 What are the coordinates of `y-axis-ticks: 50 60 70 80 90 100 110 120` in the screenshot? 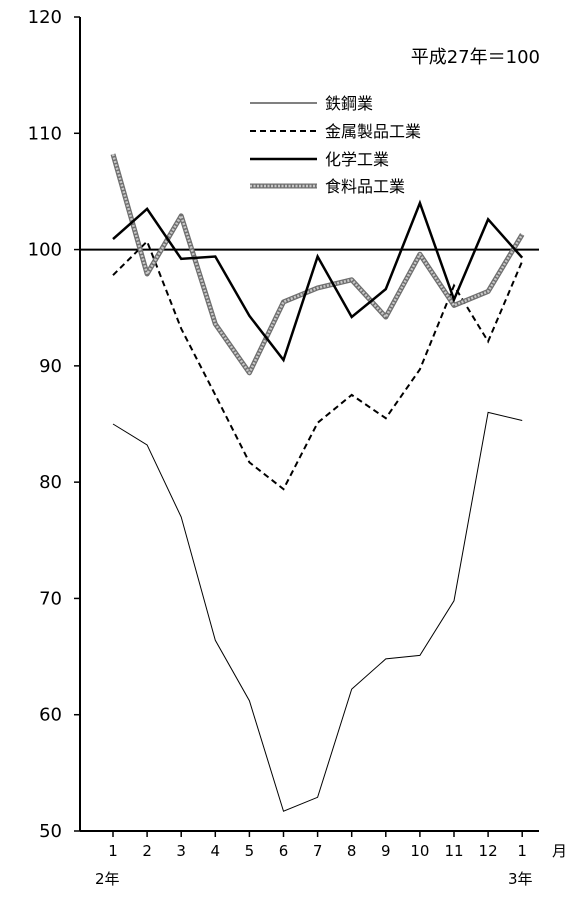 It's located at (54, 424).